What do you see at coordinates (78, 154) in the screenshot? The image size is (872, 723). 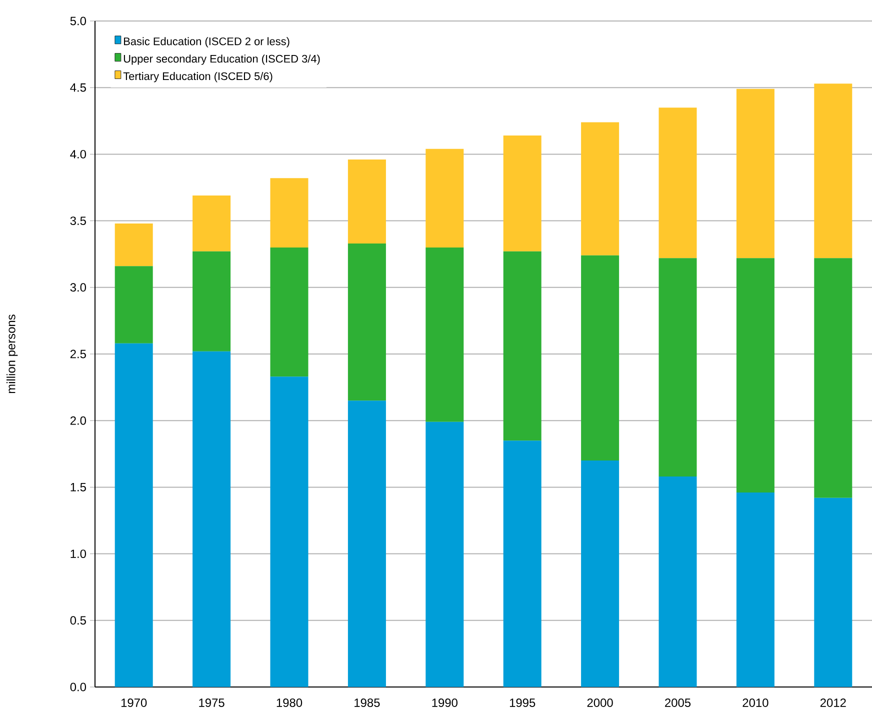 I see `y-tick-label: 4.0` at bounding box center [78, 154].